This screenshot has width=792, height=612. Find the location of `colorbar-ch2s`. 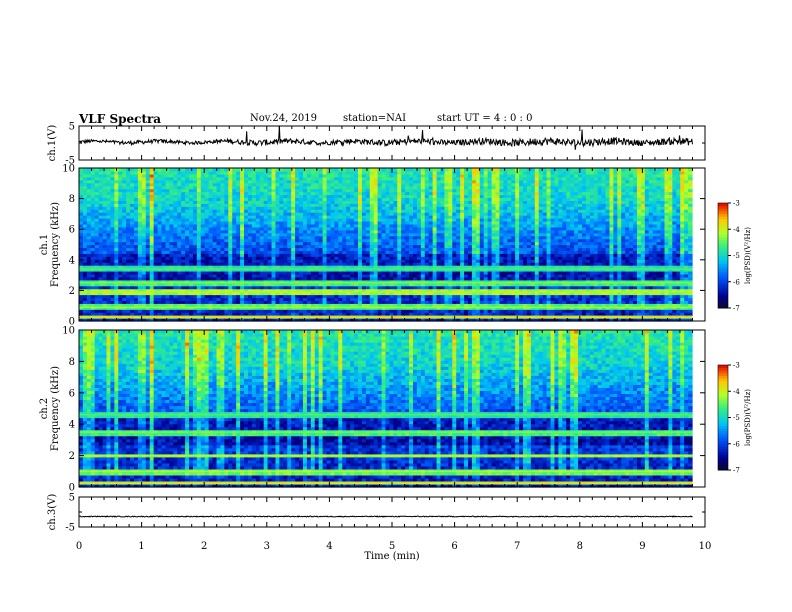

colorbar-ch2s is located at coordinates (723, 418).